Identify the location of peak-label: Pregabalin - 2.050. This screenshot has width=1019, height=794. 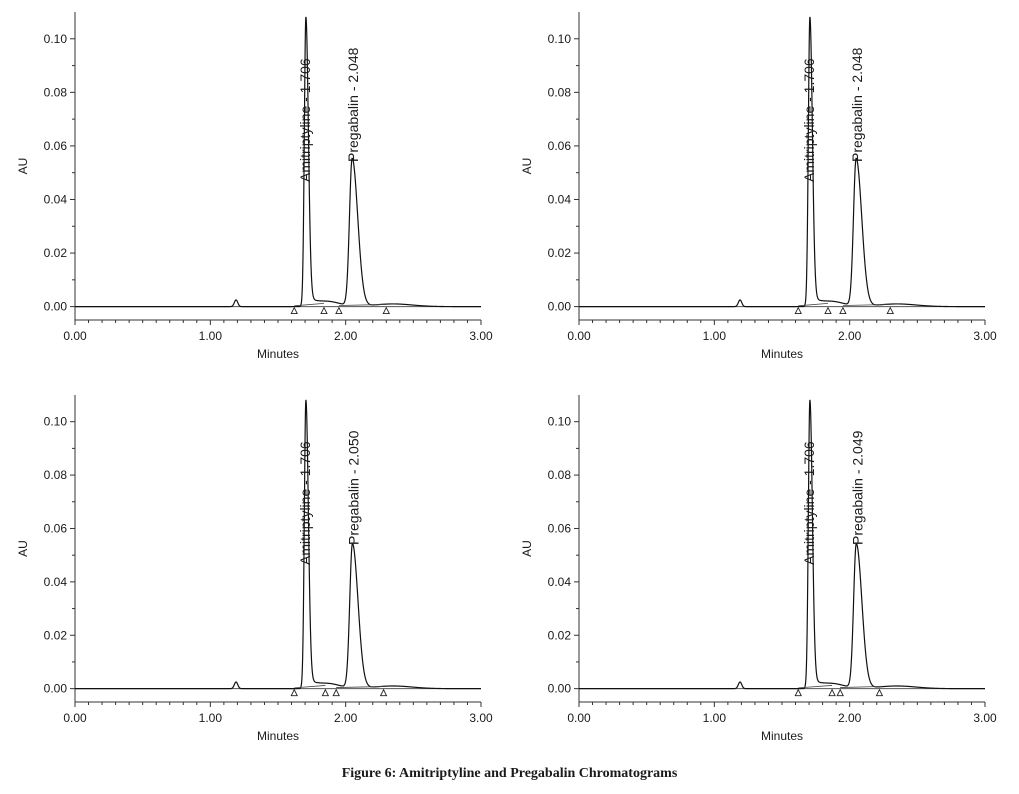
(353, 487).